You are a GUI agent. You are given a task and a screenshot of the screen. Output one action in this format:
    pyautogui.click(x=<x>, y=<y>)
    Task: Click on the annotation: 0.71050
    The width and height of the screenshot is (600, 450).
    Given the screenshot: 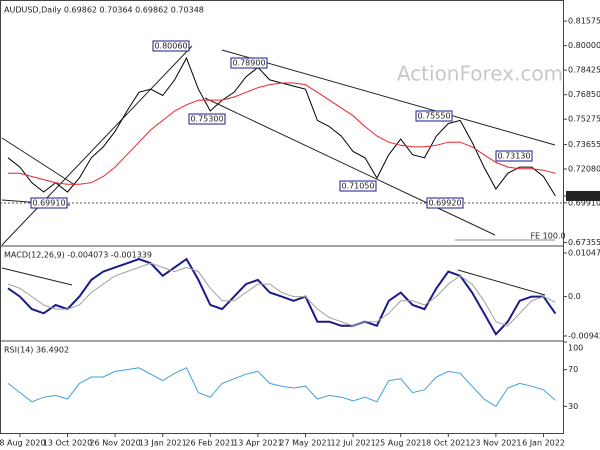 What is the action you would take?
    pyautogui.click(x=357, y=186)
    